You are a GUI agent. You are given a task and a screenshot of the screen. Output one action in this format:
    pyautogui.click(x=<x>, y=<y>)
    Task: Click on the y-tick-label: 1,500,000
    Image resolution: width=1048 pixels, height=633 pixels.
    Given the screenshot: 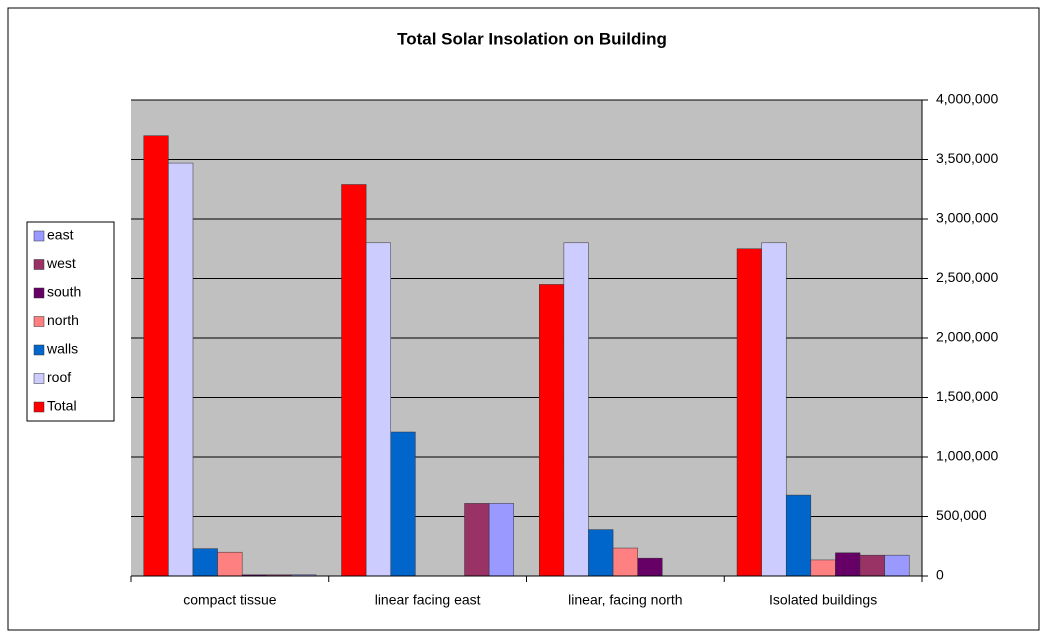 What is the action you would take?
    pyautogui.click(x=967, y=396)
    